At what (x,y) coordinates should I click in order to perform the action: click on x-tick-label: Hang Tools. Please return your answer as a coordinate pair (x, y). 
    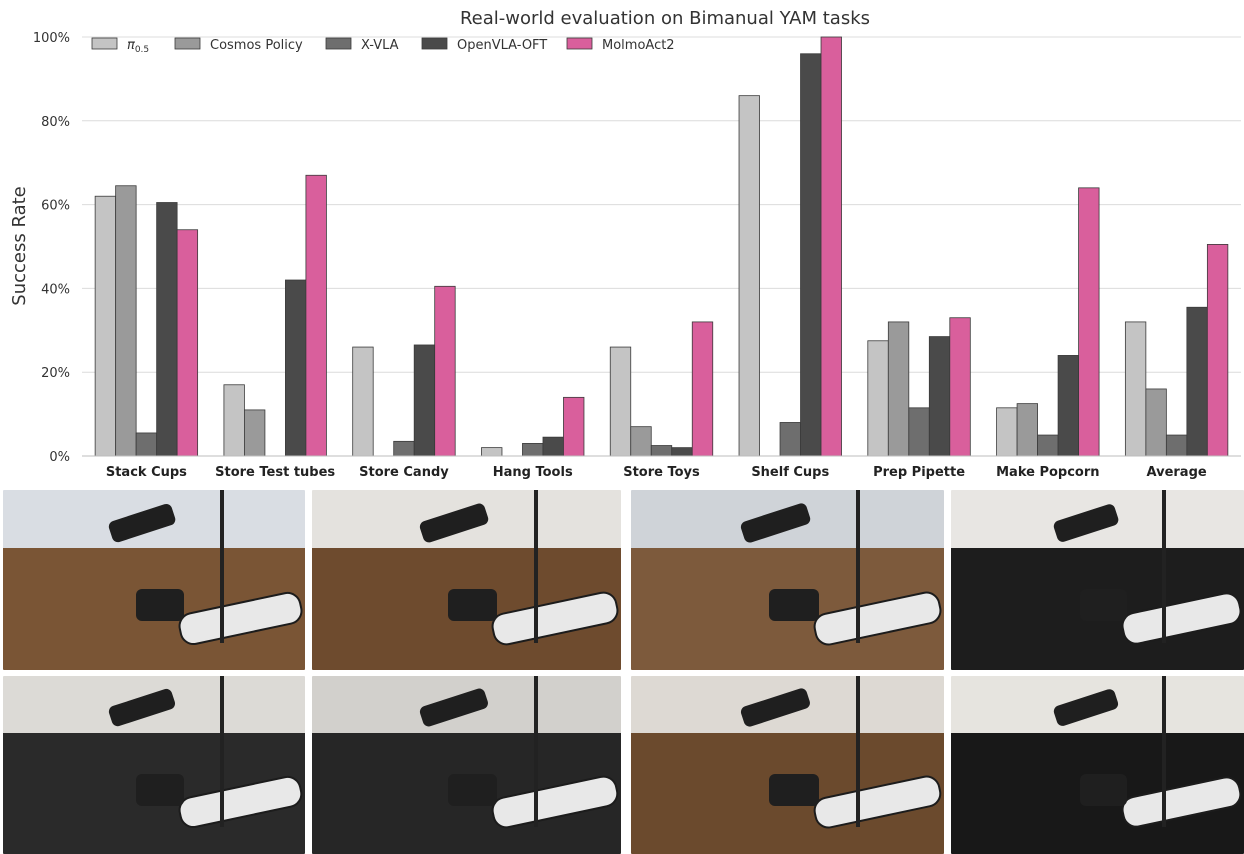
    Looking at the image, I should click on (533, 472).